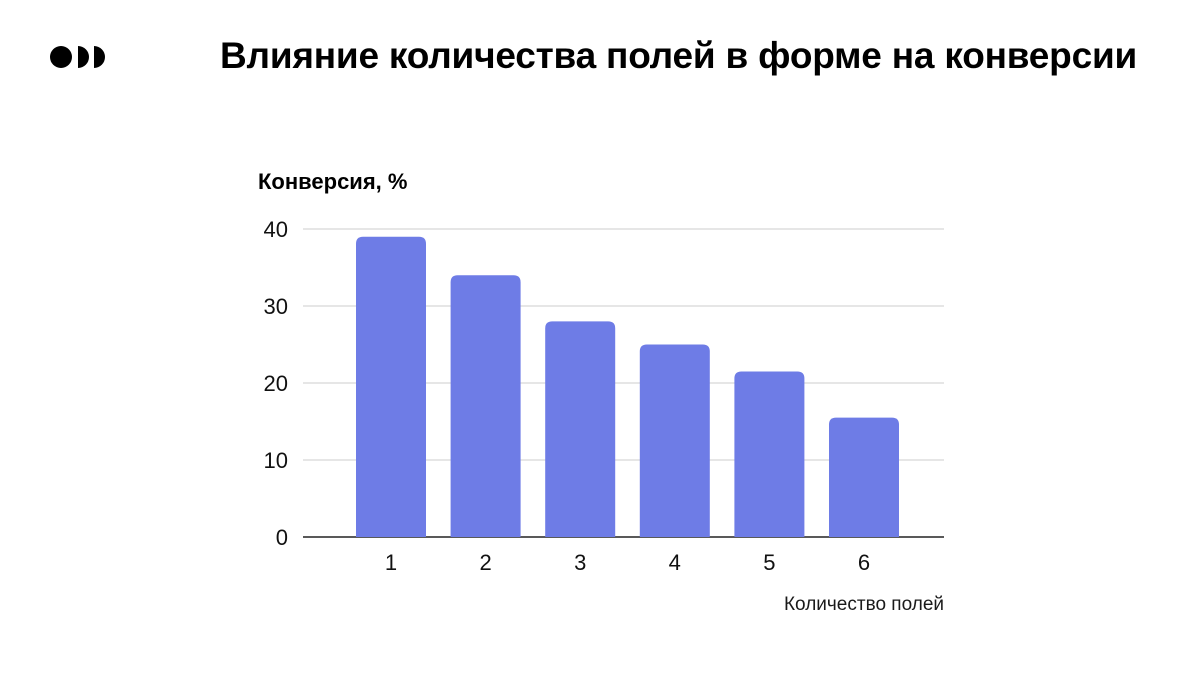  Describe the element at coordinates (282, 537) in the screenshot. I see `y-tick-label: 0` at that location.